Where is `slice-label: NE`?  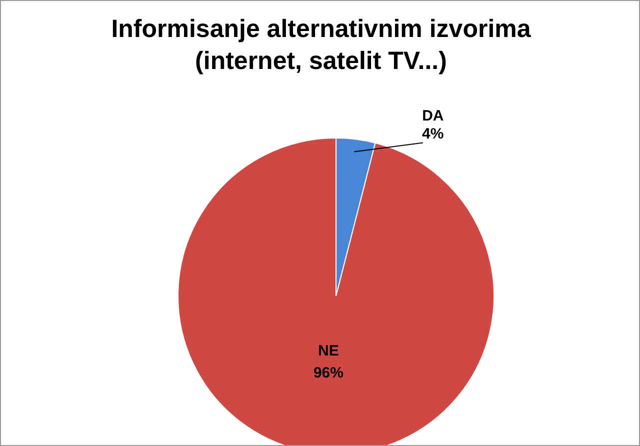
slice-label: NE is located at coordinates (328, 351).